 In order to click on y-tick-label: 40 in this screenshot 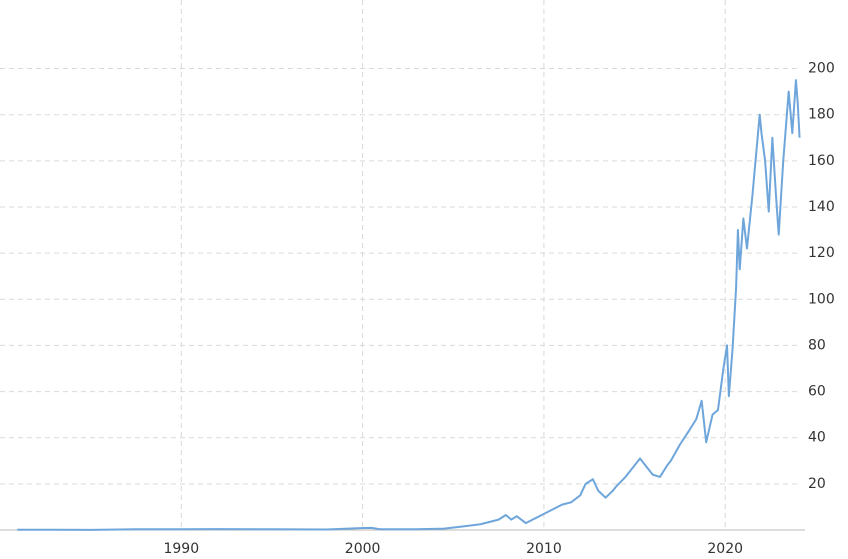, I will do `click(817, 438)`.